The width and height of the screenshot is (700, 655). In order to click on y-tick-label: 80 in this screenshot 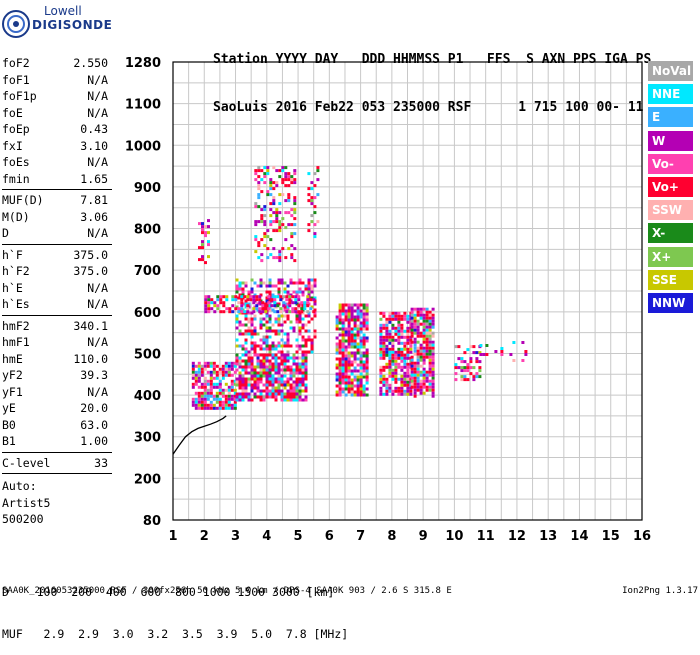, I will do `click(152, 521)`.